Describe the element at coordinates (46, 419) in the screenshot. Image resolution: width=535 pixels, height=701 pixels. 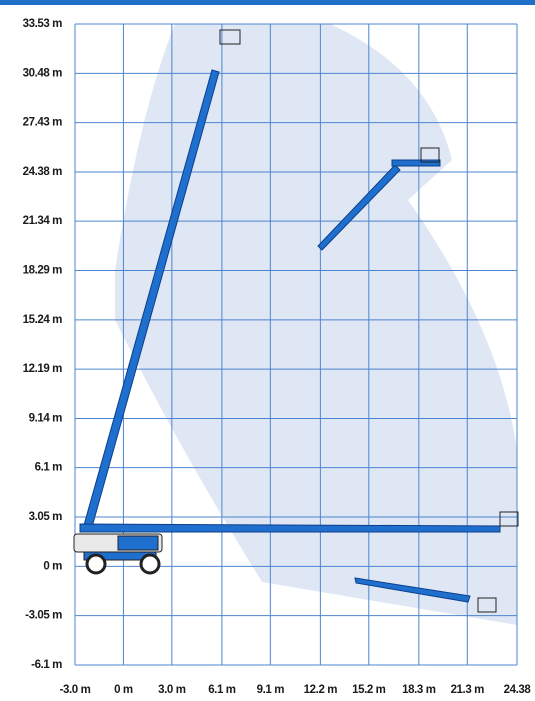
I see `y-tick-label: 9.14 m` at that location.